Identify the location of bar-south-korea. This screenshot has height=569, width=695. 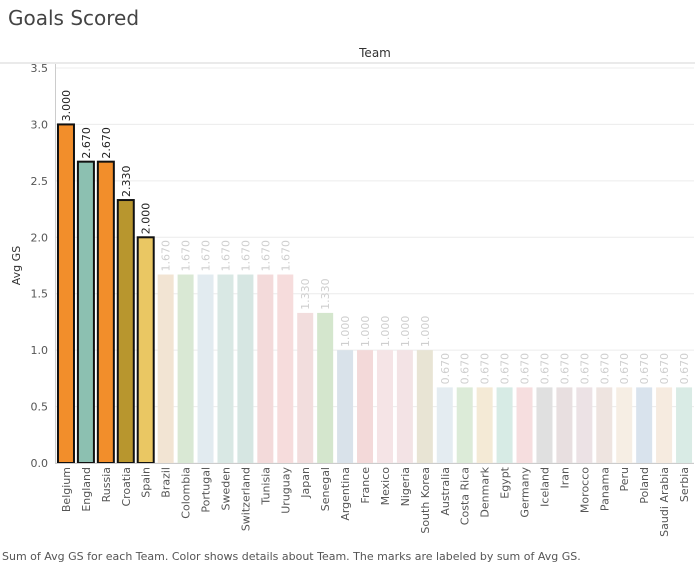
(424, 406).